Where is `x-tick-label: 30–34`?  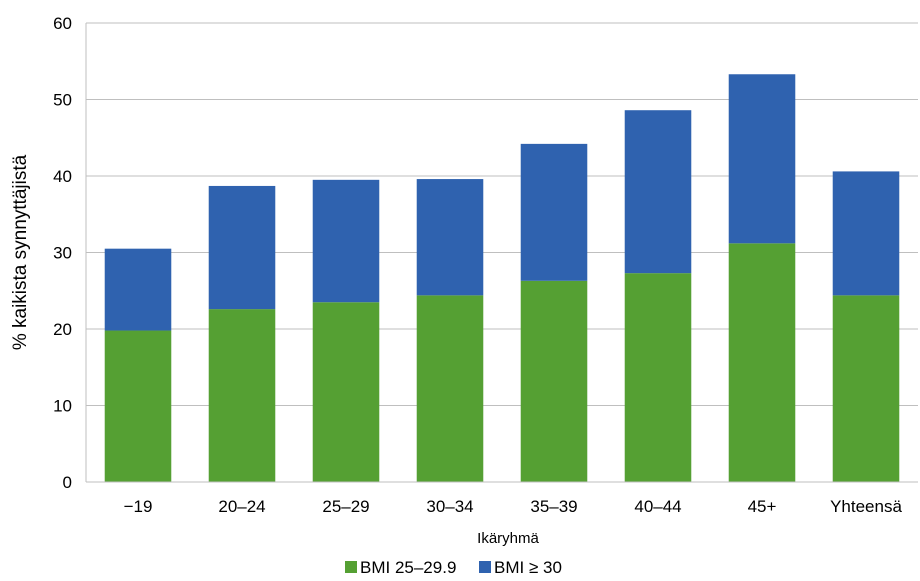 x-tick-label: 30–34 is located at coordinates (449, 506).